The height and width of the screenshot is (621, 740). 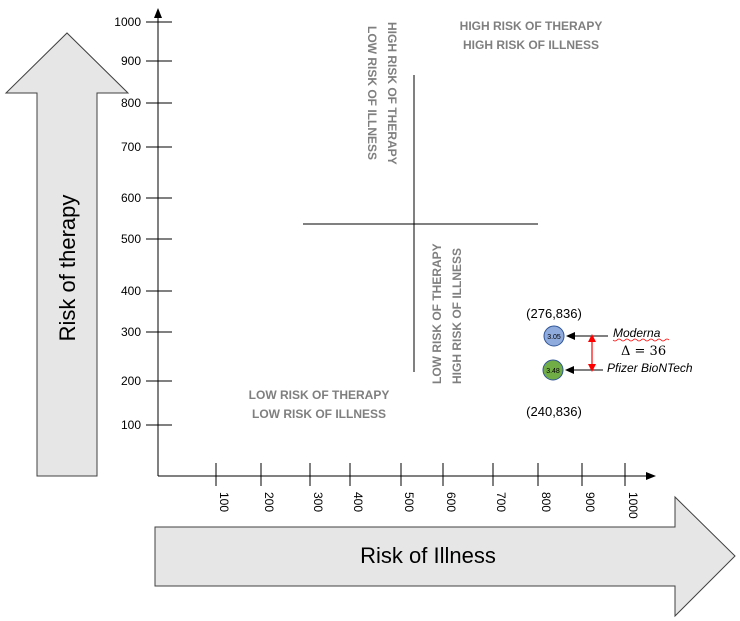 What do you see at coordinates (131, 381) in the screenshot?
I see `y-tick-label: 200` at bounding box center [131, 381].